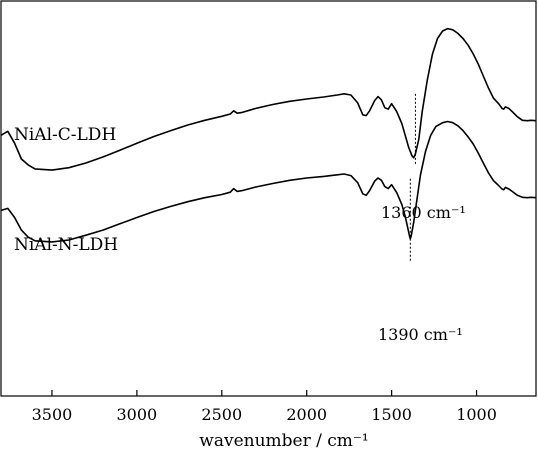 The width and height of the screenshot is (538, 457). Describe the element at coordinates (306, 414) in the screenshot. I see `x-tick-label-2000: 2000` at that location.